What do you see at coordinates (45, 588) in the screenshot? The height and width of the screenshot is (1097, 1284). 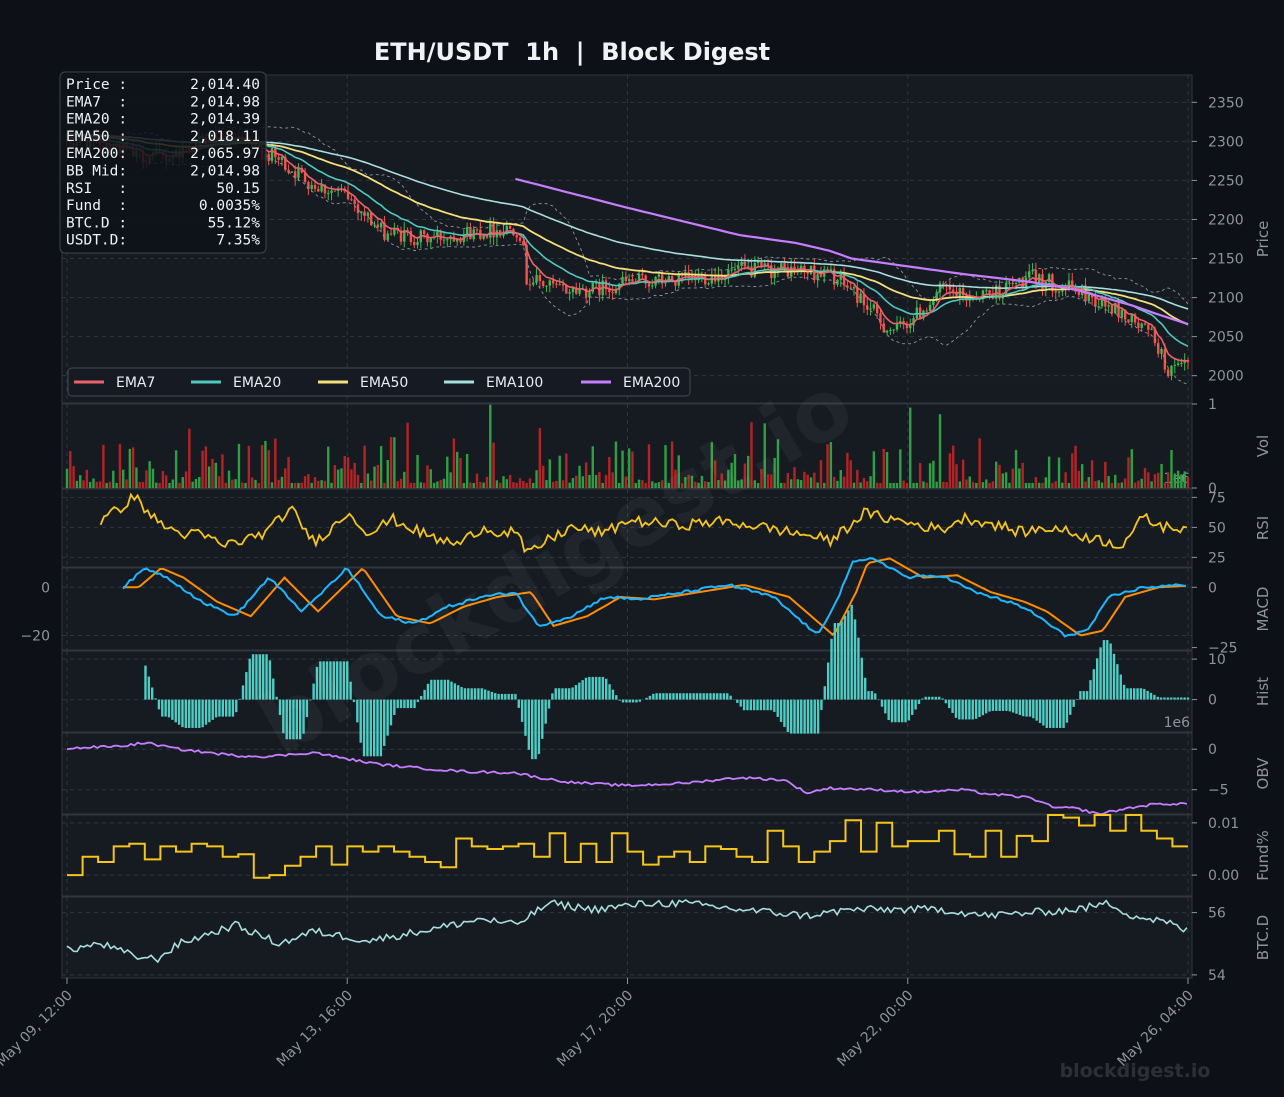 I see `macd-left-tick: 0` at bounding box center [45, 588].